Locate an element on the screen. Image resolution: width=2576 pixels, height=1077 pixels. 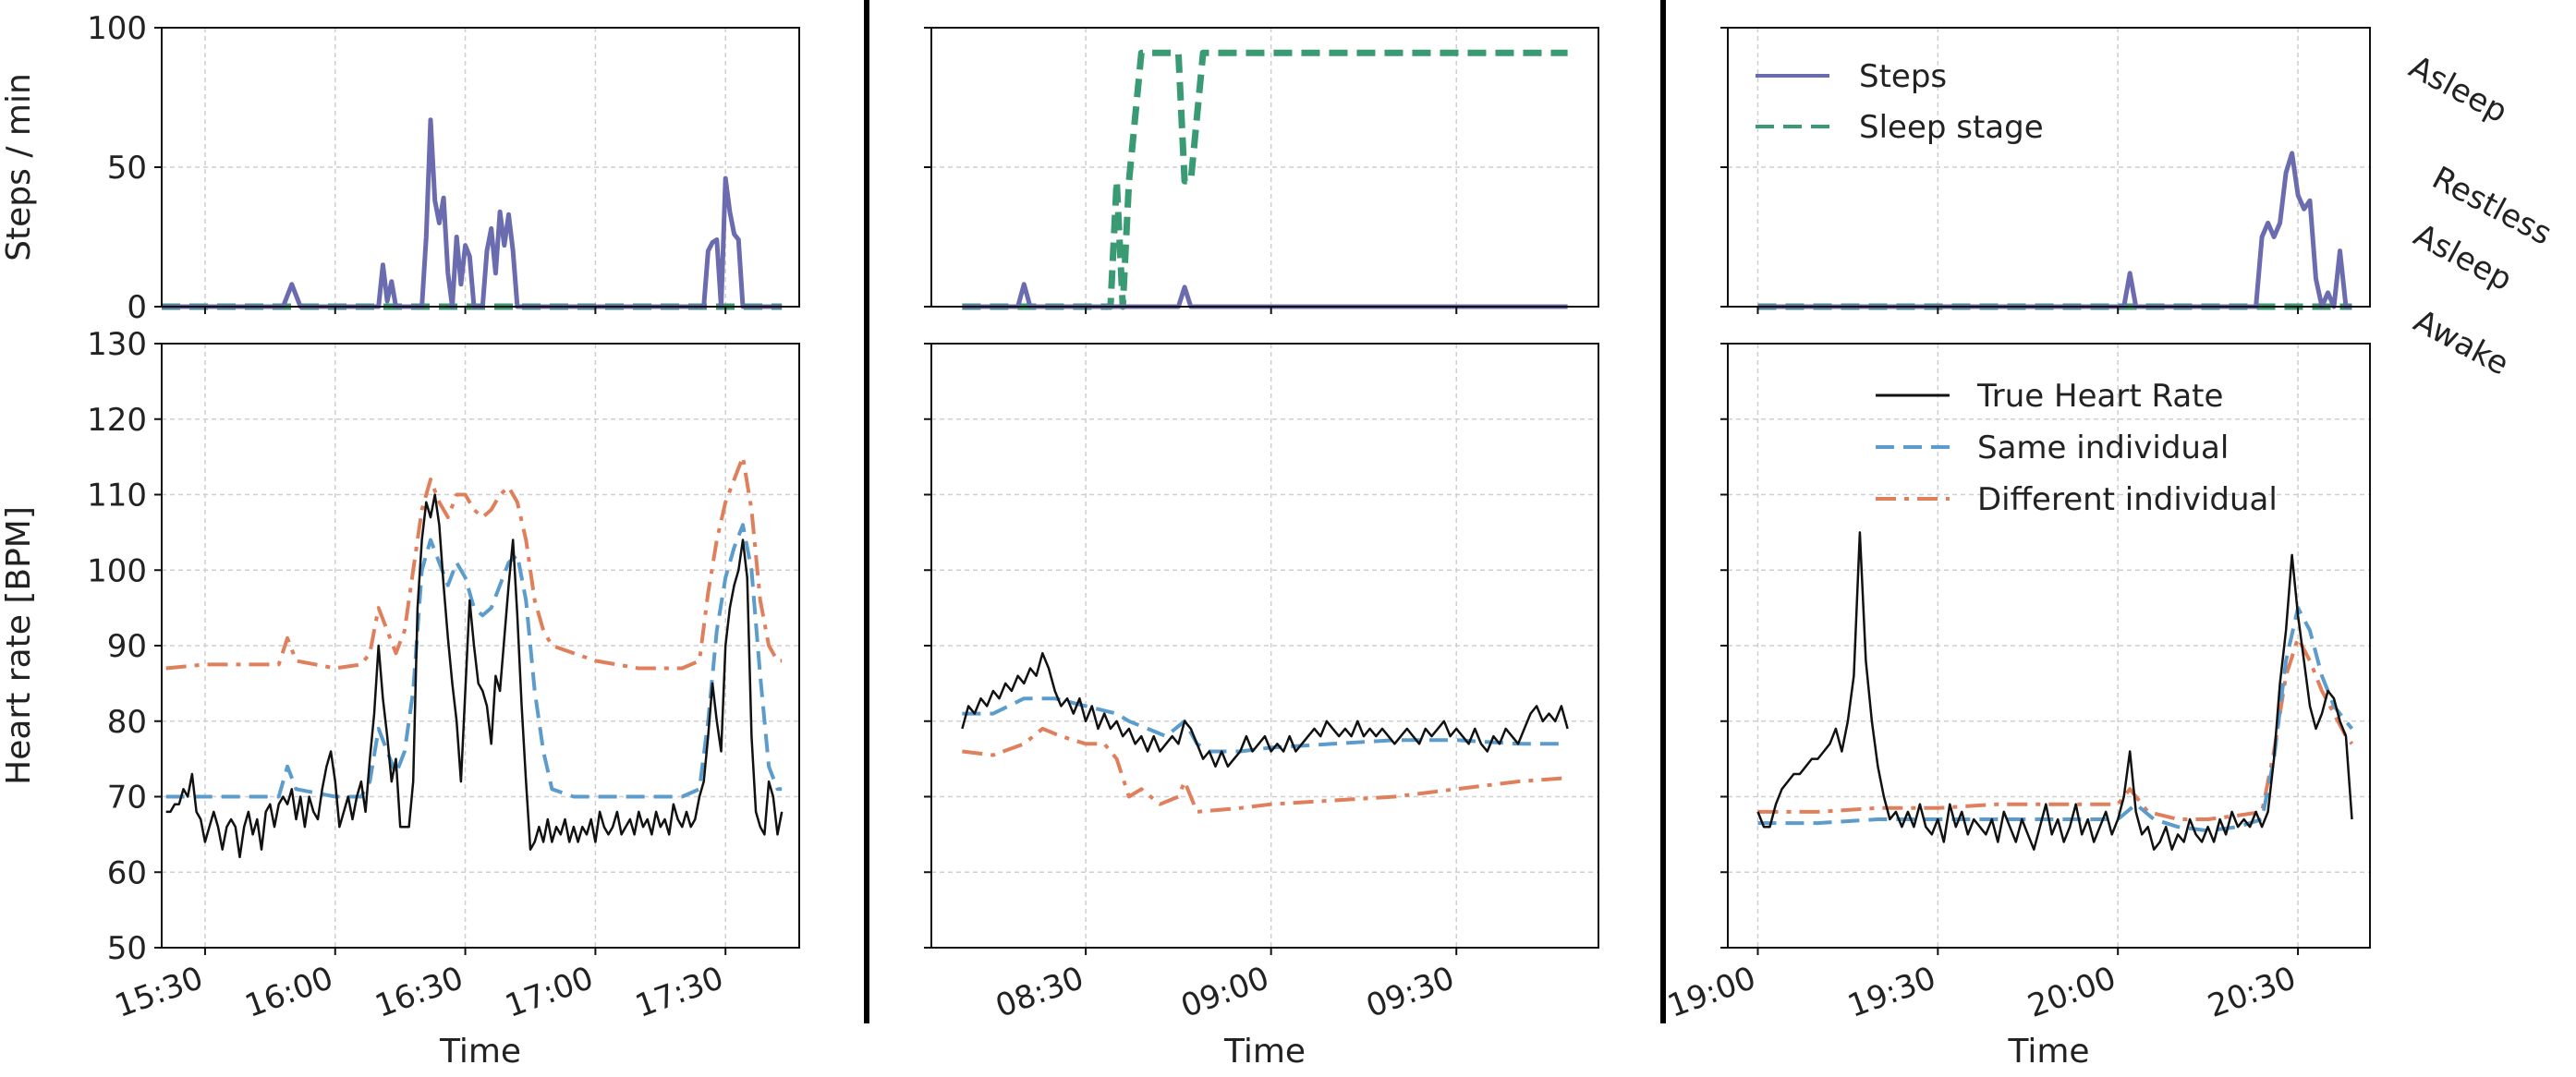
panel-3-steps-frame is located at coordinates (2049, 167).